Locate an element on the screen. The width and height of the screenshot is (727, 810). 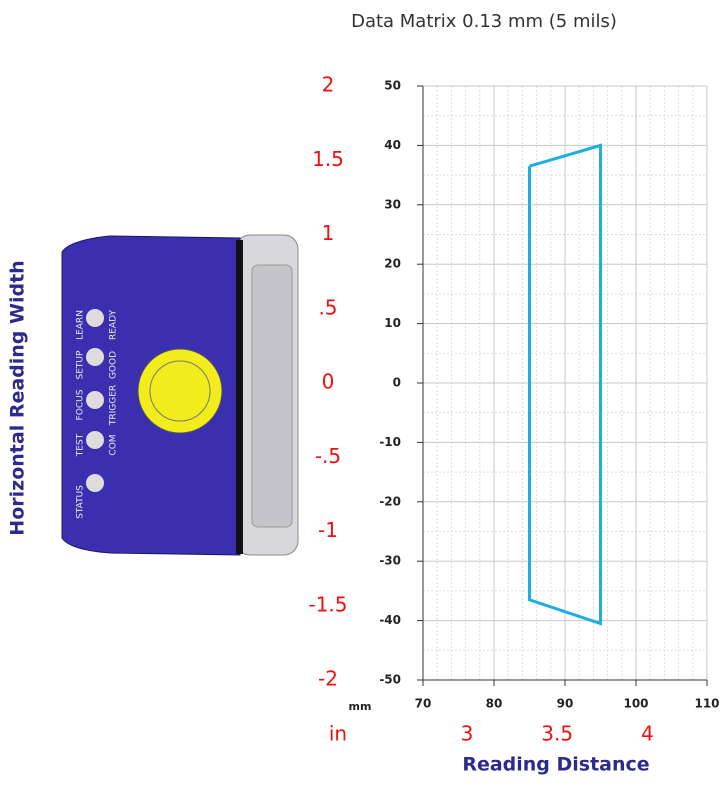
y-axis-label: Horizontal Reading Width is located at coordinates (18, 397).